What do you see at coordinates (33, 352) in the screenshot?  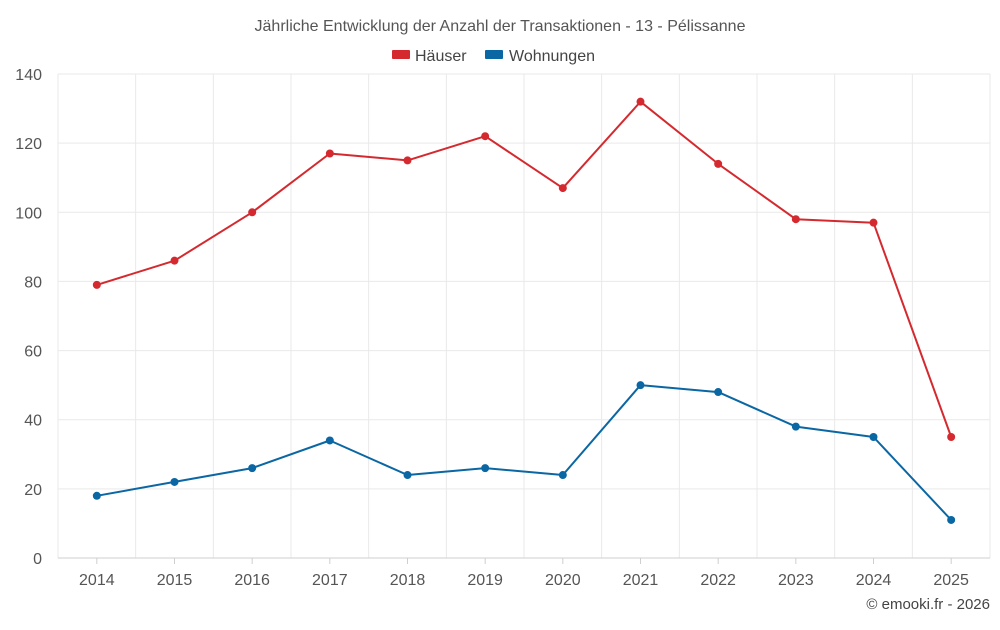 I see `y-tick-label: 60` at bounding box center [33, 352].